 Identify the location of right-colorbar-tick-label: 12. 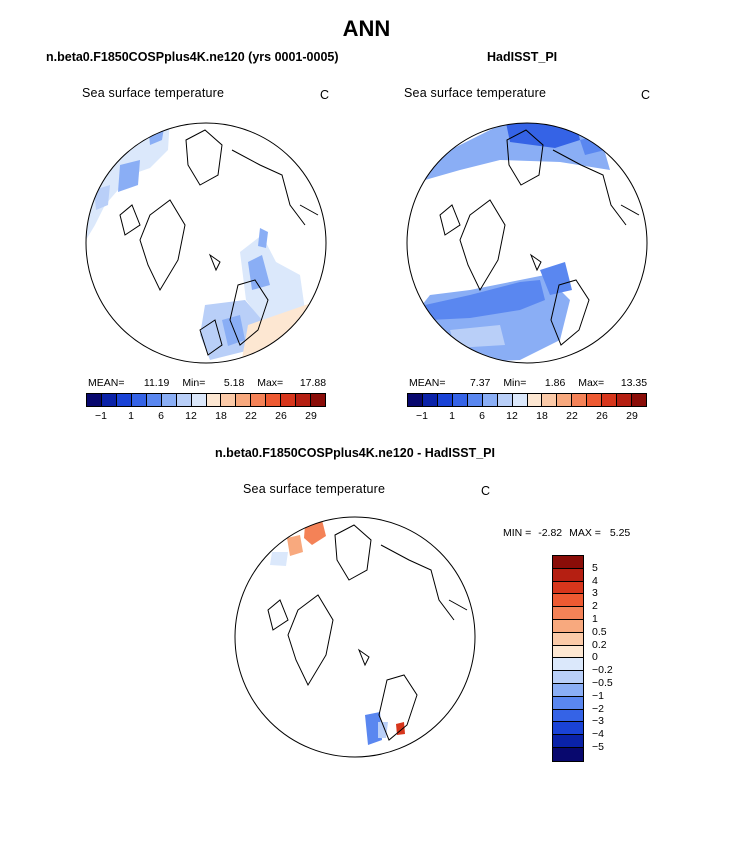
(512, 416).